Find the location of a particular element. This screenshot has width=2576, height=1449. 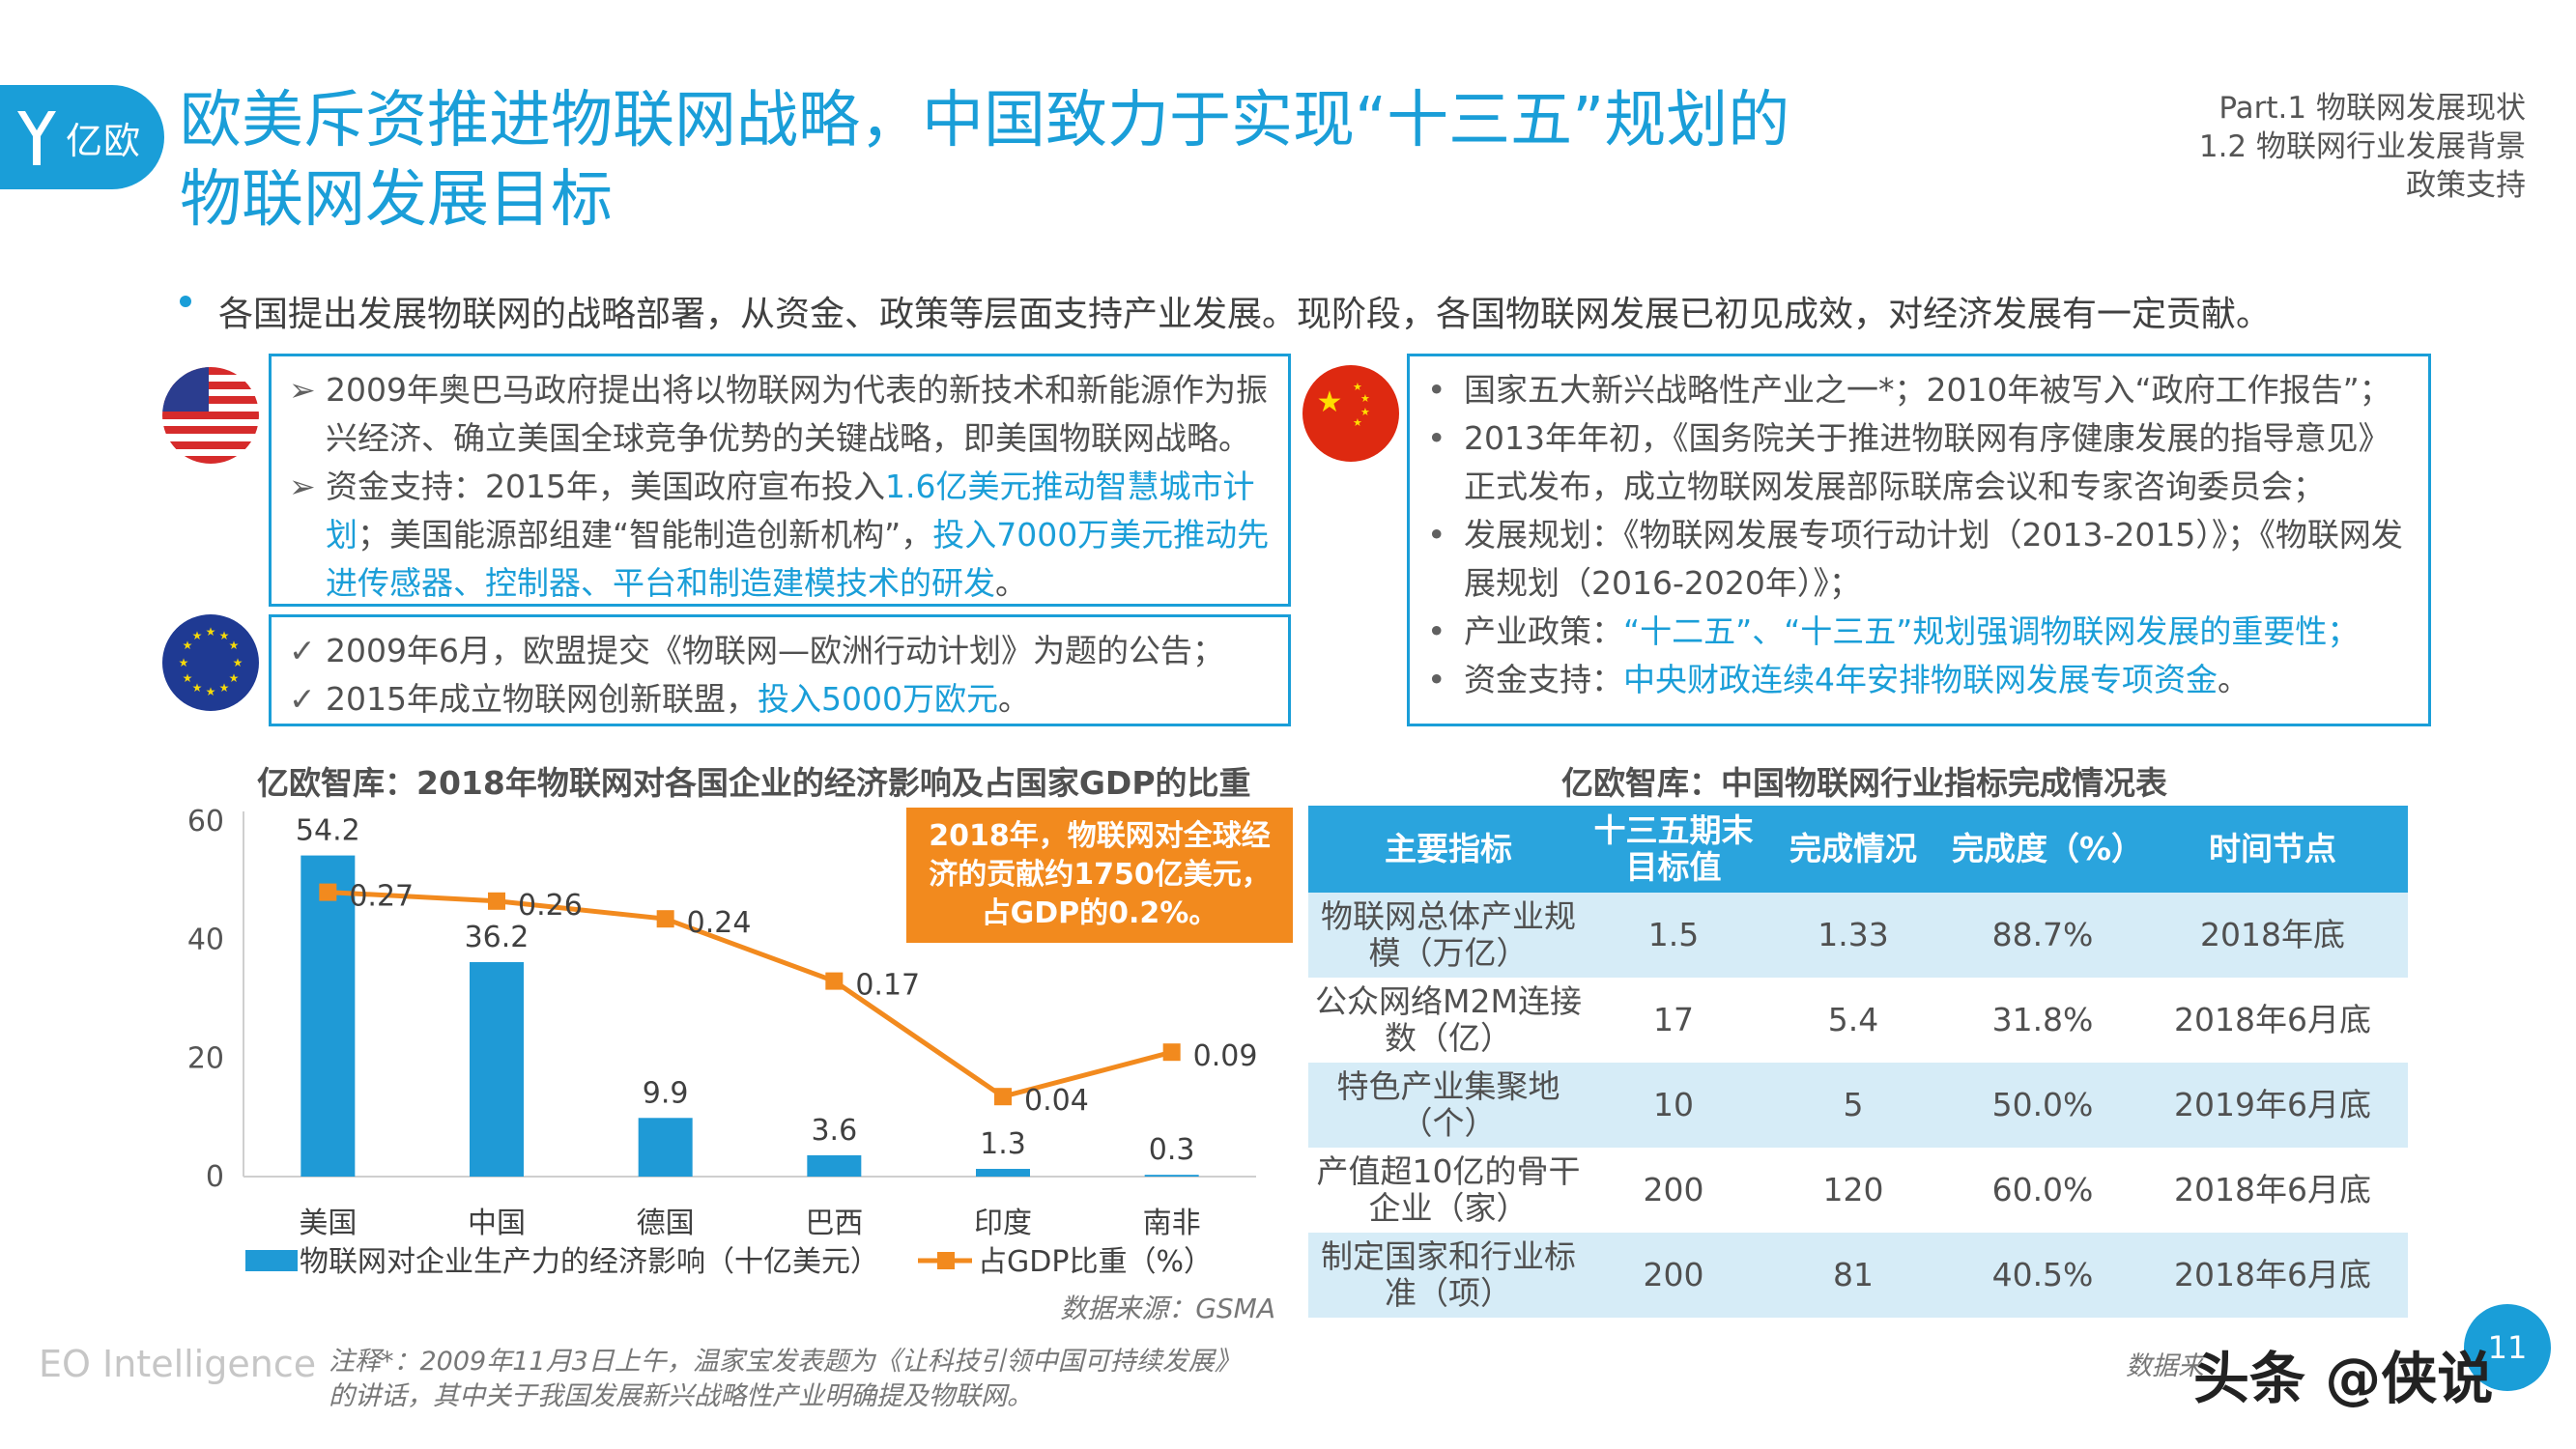

table-cell: 制定国家和行业标准（项） is located at coordinates (1449, 1275).